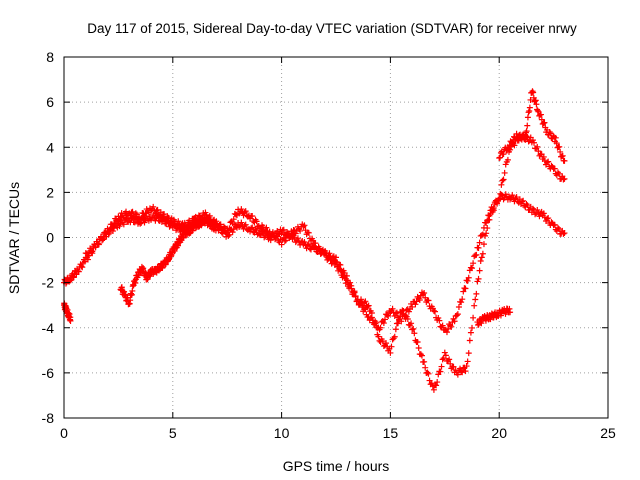 Image resolution: width=640 pixels, height=480 pixels. I want to click on y-tick-label: -6, so click(48, 373).